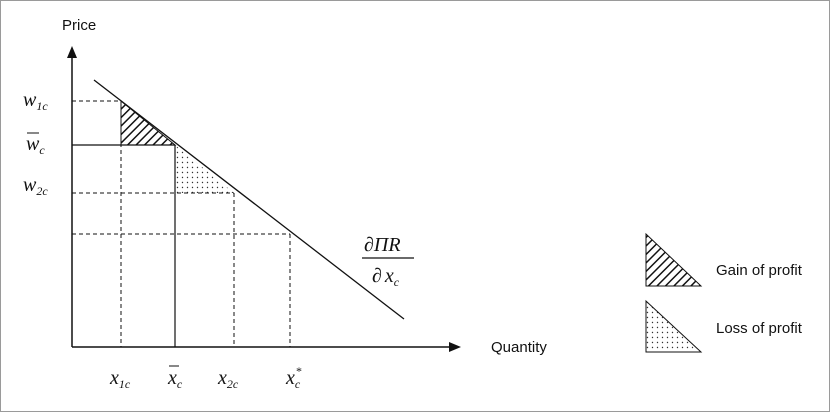 Image resolution: width=830 pixels, height=412 pixels. I want to click on x1c-label: x1c, so click(120, 379).